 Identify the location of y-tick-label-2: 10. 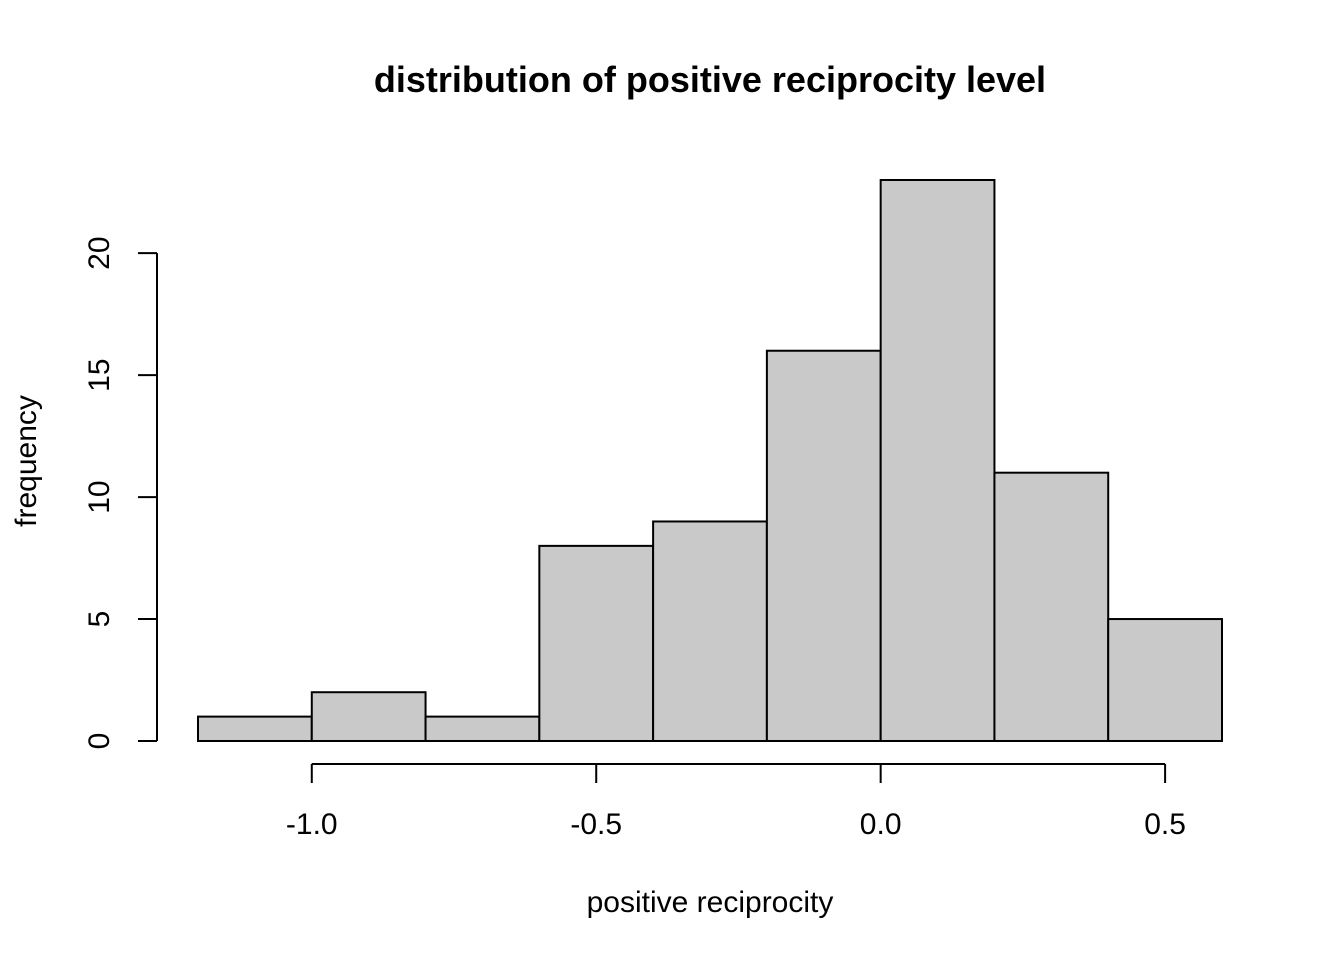
(99, 496).